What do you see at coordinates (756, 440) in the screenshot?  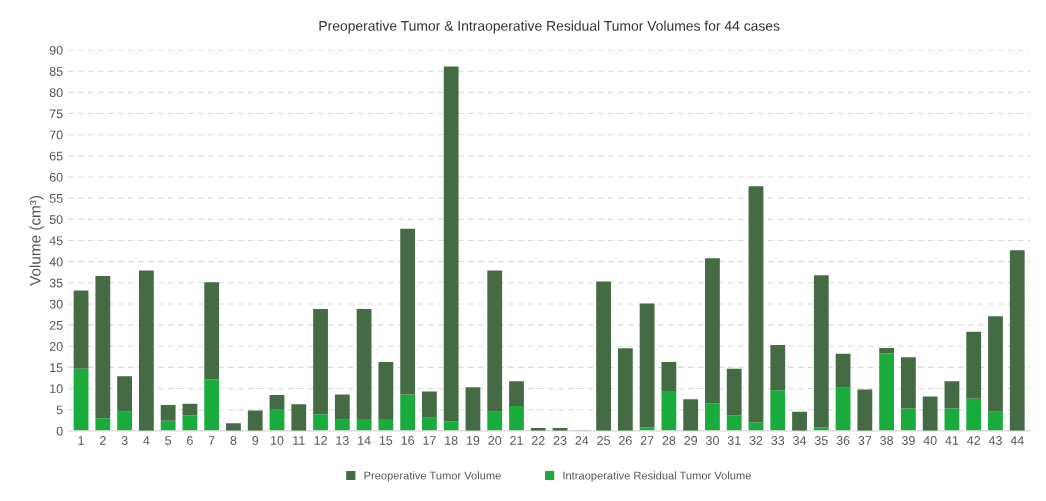 I see `x-tick-label: 32` at bounding box center [756, 440].